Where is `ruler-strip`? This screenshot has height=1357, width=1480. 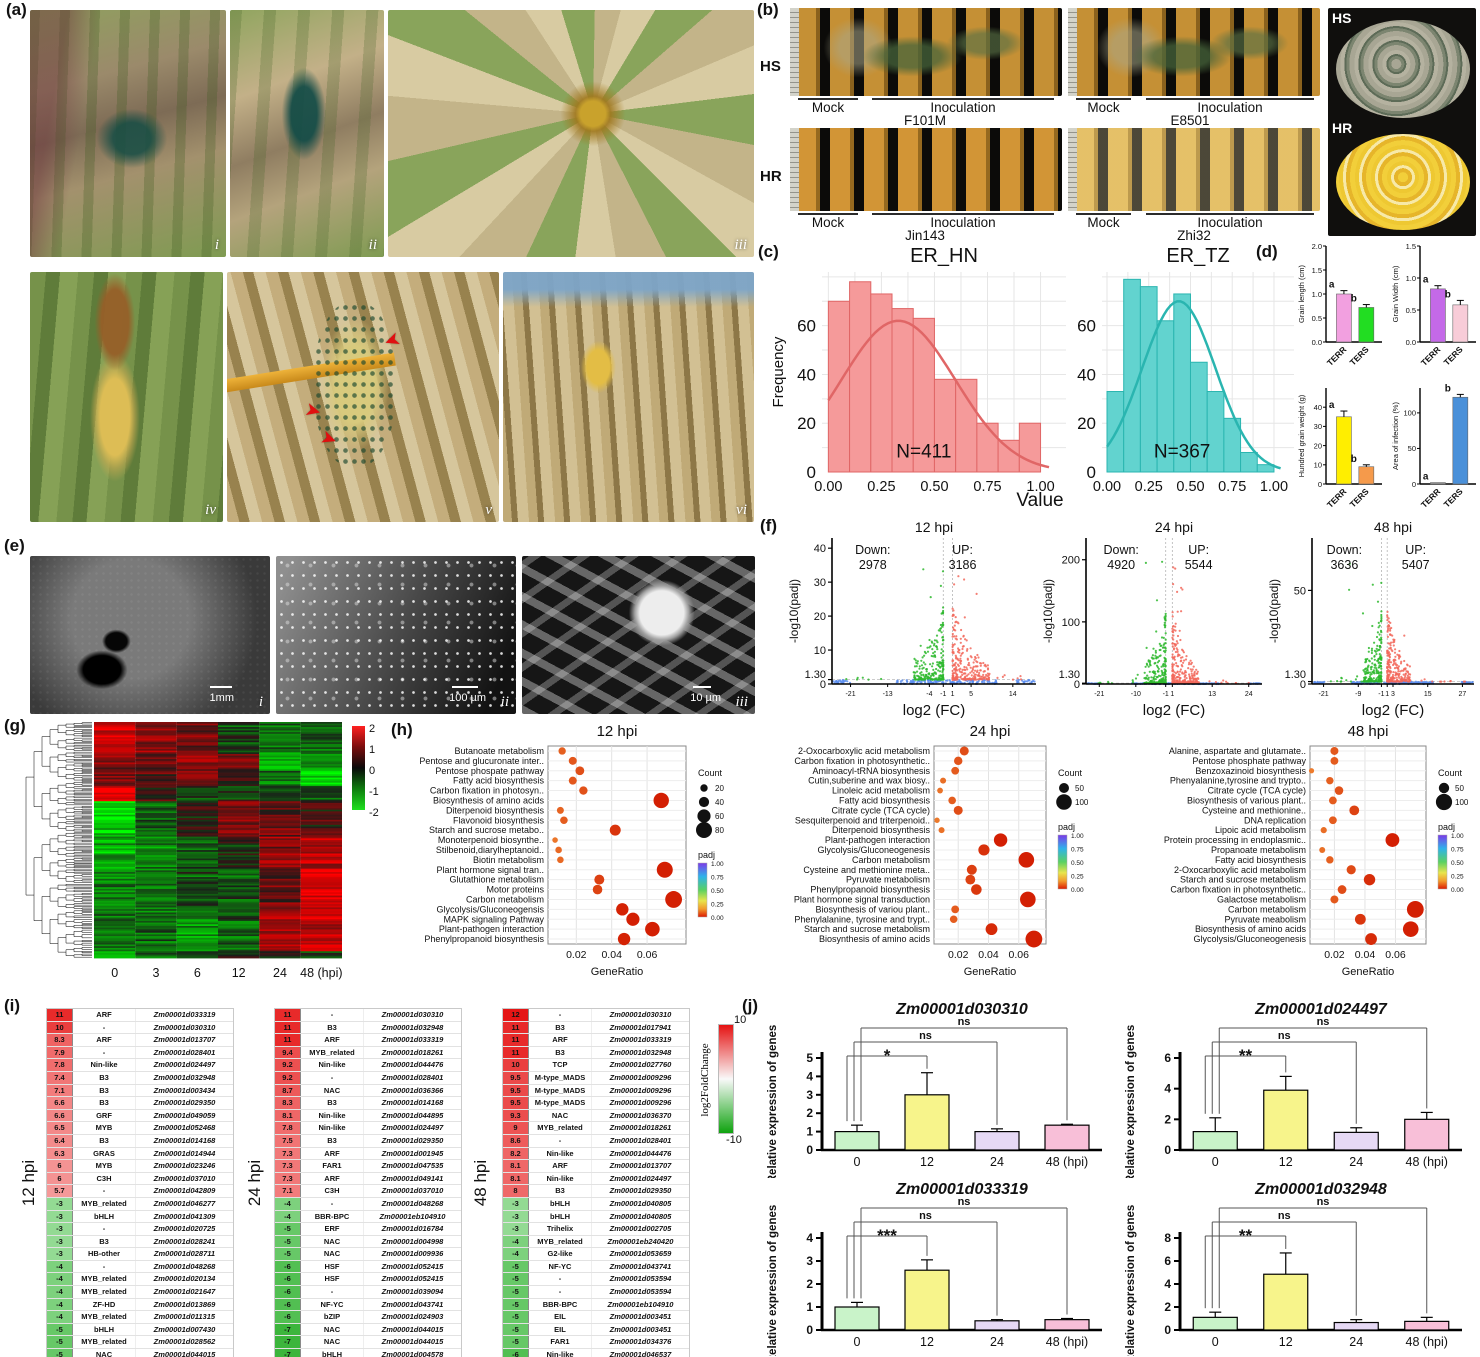 ruler-strip is located at coordinates (794, 169).